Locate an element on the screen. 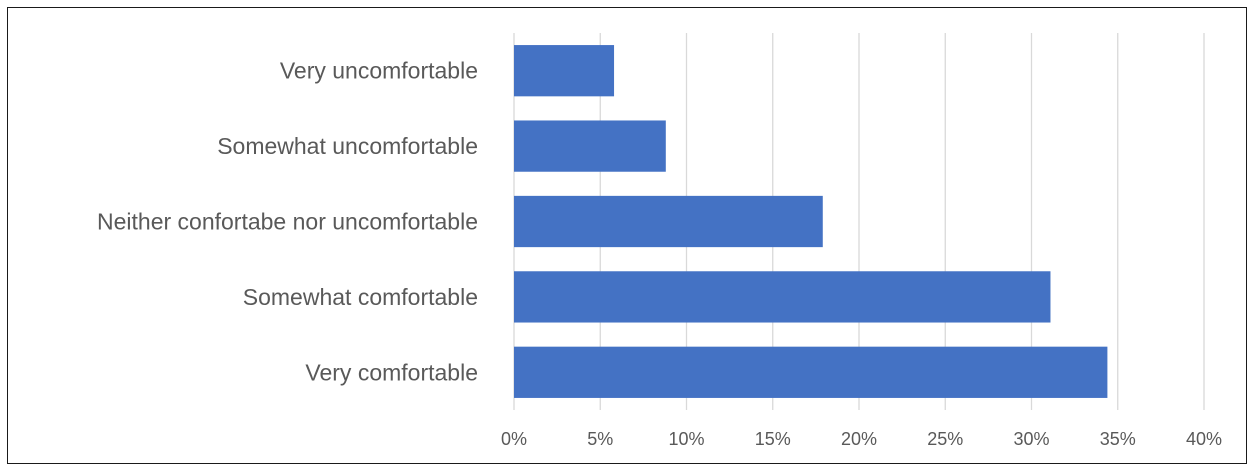  category-label-1: Somewhat uncomfortable is located at coordinates (347, 146).